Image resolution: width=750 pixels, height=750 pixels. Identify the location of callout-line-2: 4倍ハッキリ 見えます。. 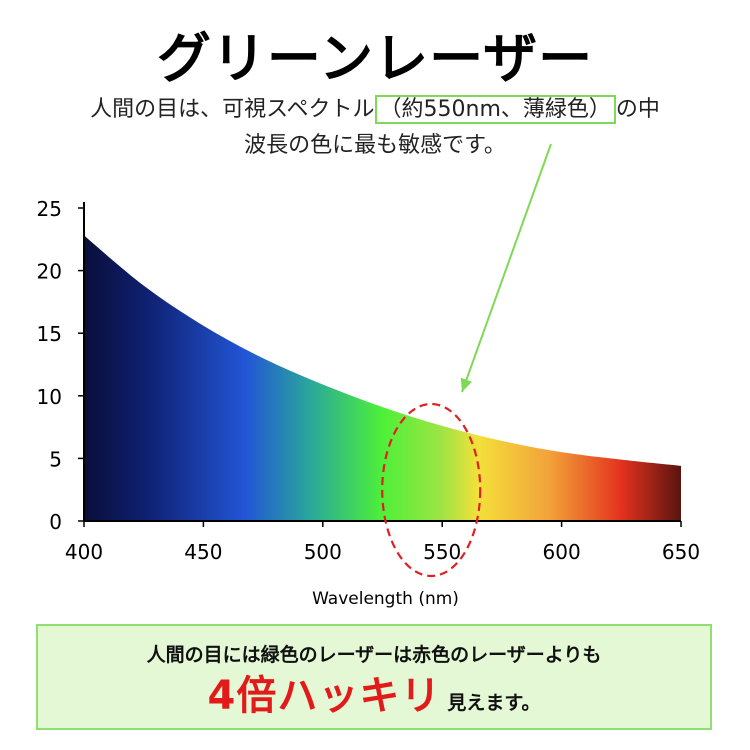
(374, 700).